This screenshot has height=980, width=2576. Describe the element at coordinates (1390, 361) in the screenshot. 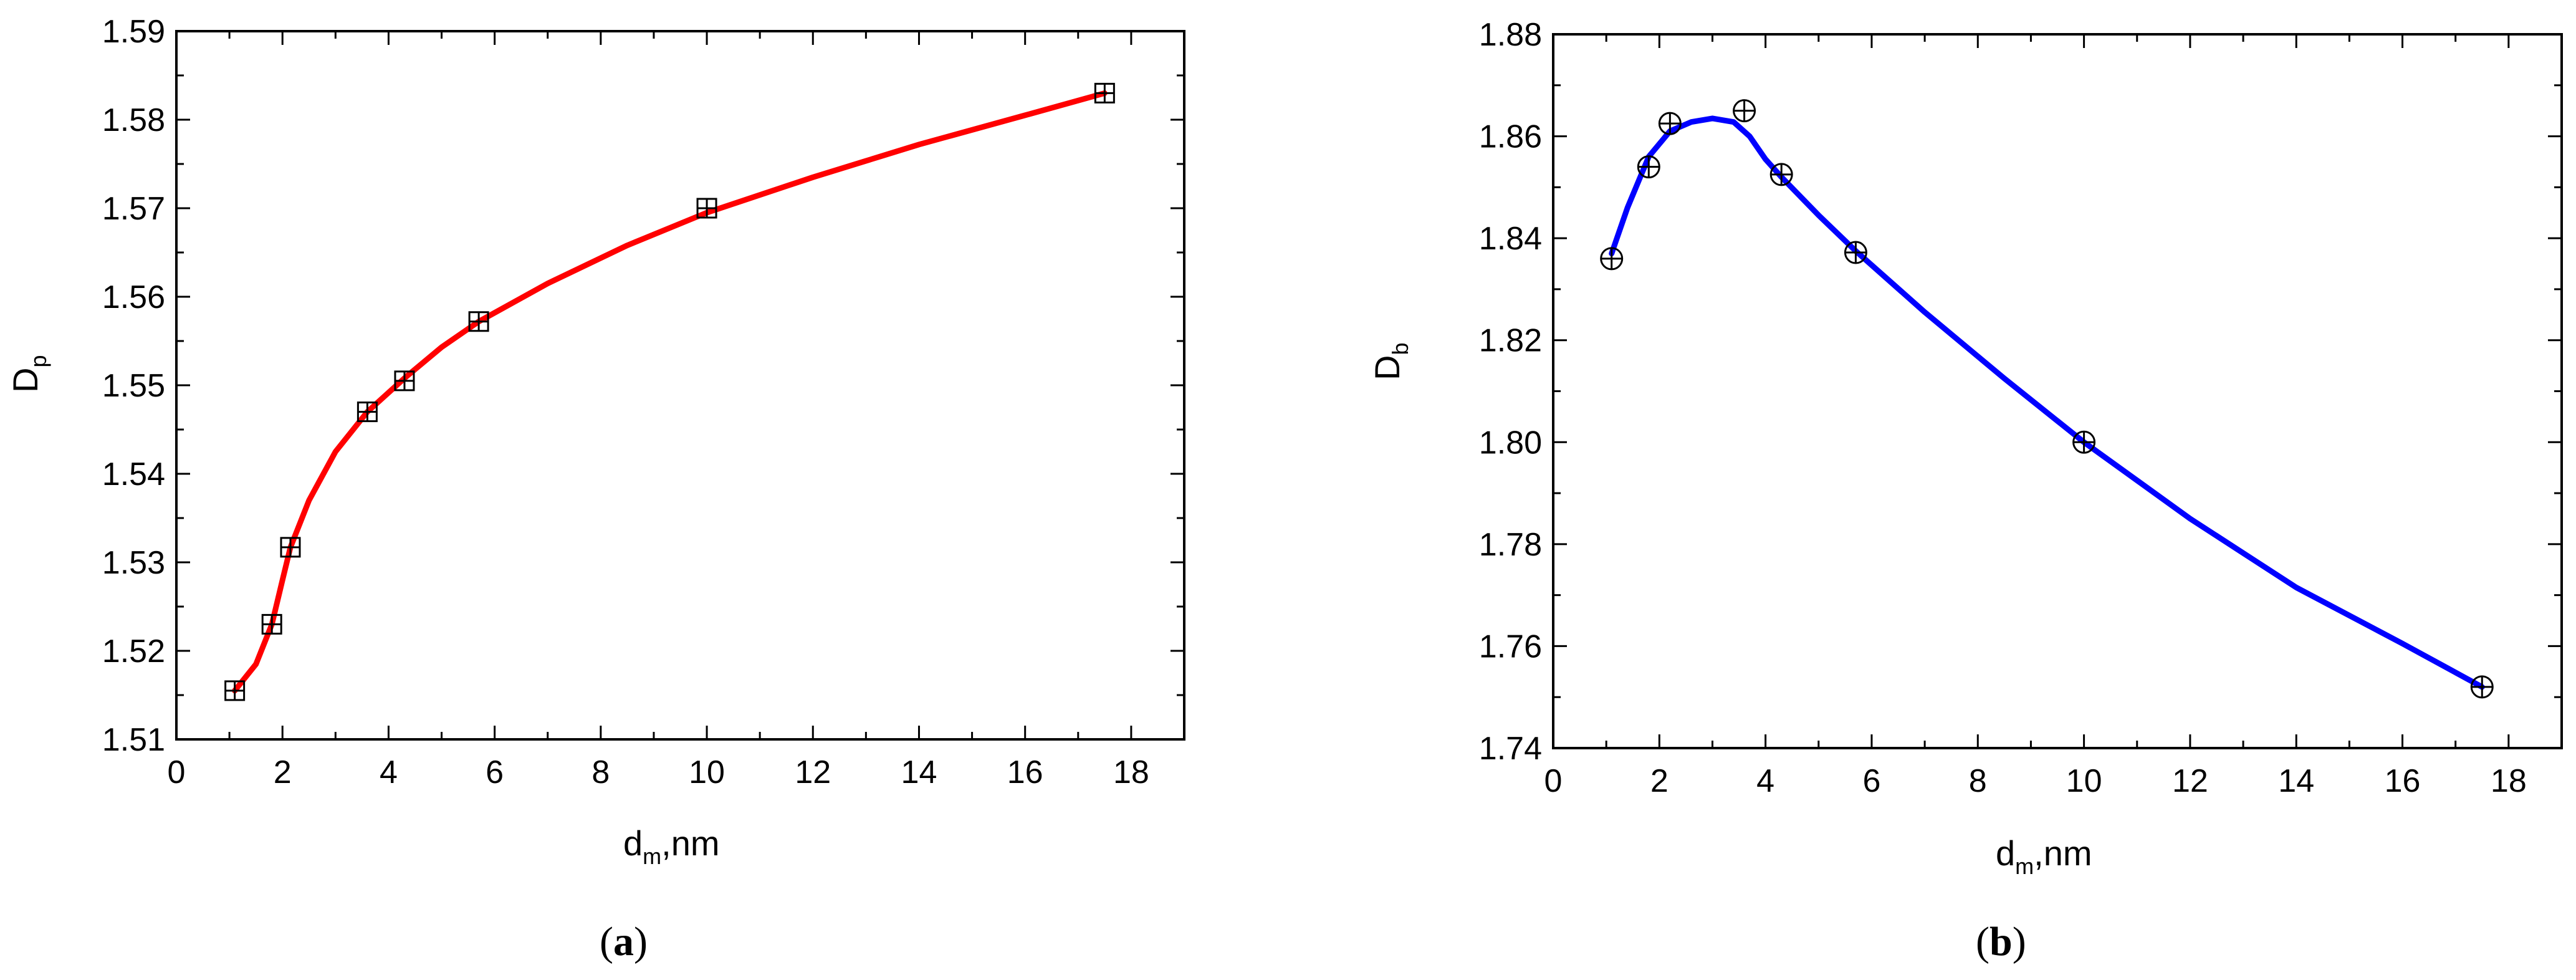

I see `panel-b-y-axis-label: Db` at that location.